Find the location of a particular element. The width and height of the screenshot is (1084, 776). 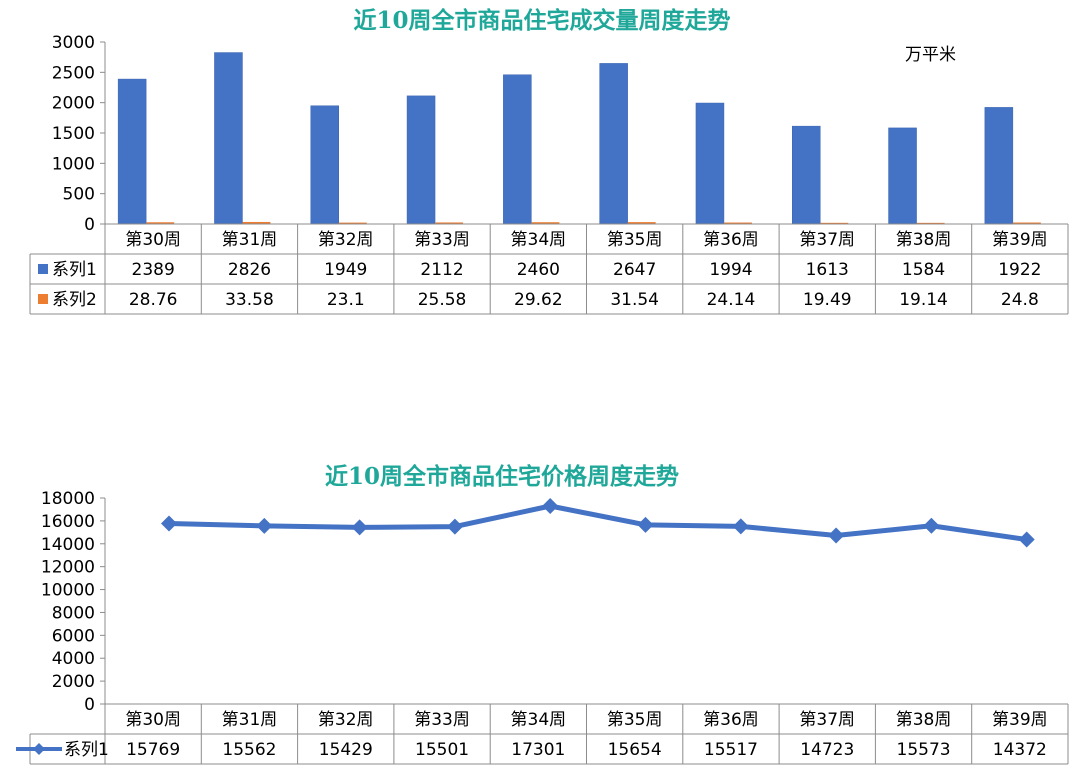

data-label: 25.58 is located at coordinates (442, 300).